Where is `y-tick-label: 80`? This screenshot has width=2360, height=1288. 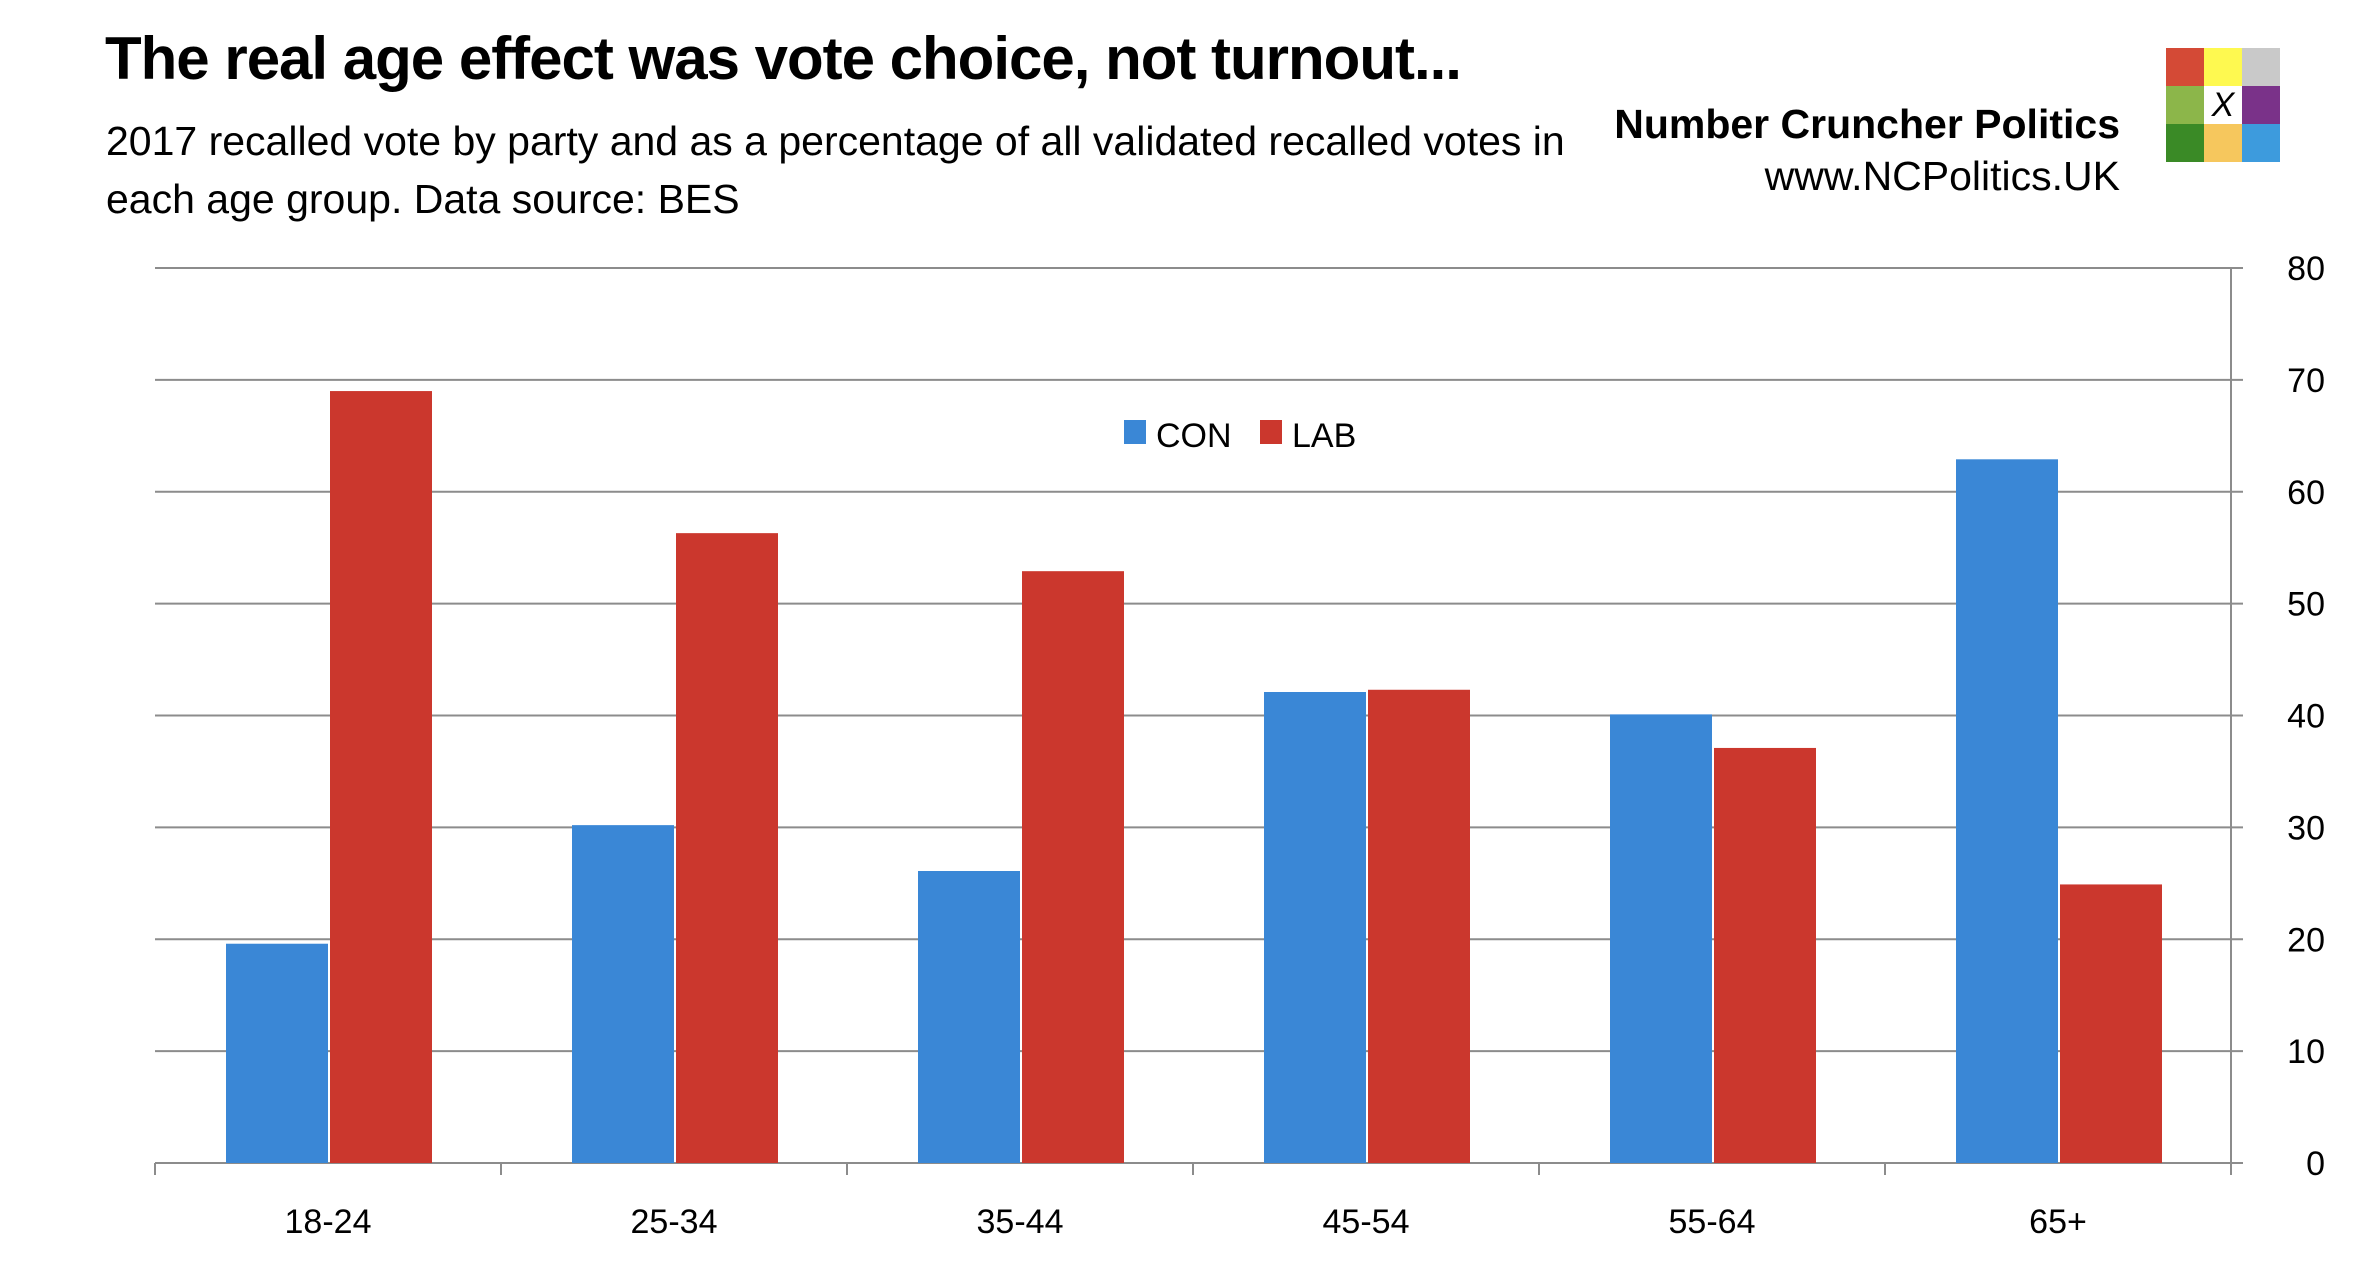
y-tick-label: 80 is located at coordinates (2306, 269).